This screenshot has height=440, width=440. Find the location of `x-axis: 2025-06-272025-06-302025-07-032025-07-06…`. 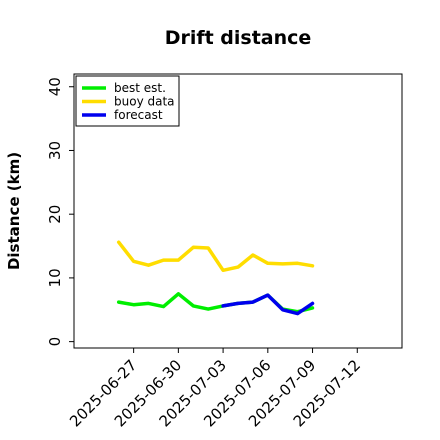

x-axis: 2025-06-272025-06-302025-07-032025-07-06… is located at coordinates (215, 389).